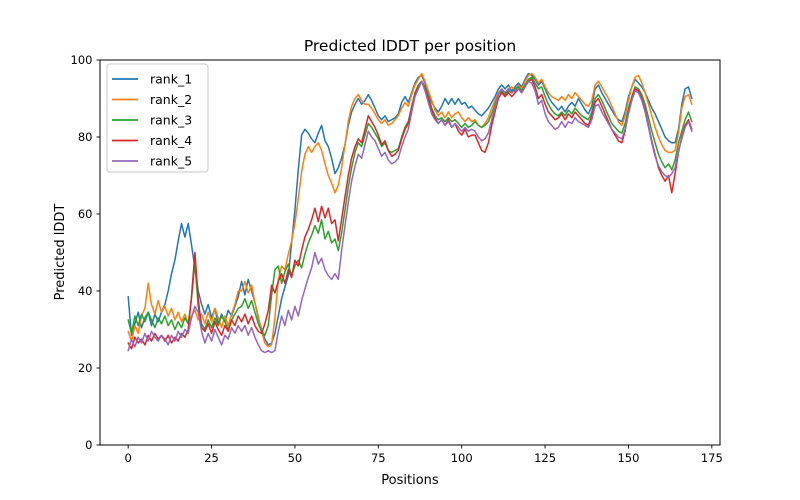 The height and width of the screenshot is (500, 800). I want to click on y-tick-label: 100, so click(82, 60).